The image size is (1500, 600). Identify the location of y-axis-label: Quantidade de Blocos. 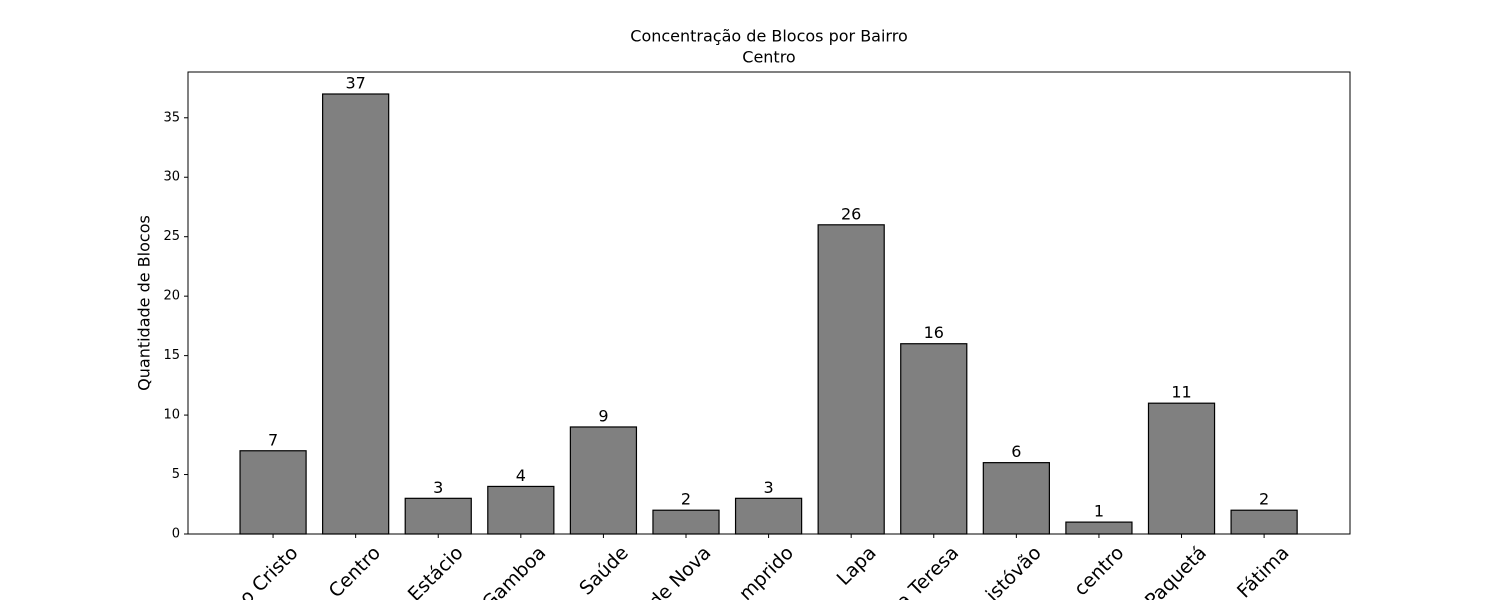
(144, 303).